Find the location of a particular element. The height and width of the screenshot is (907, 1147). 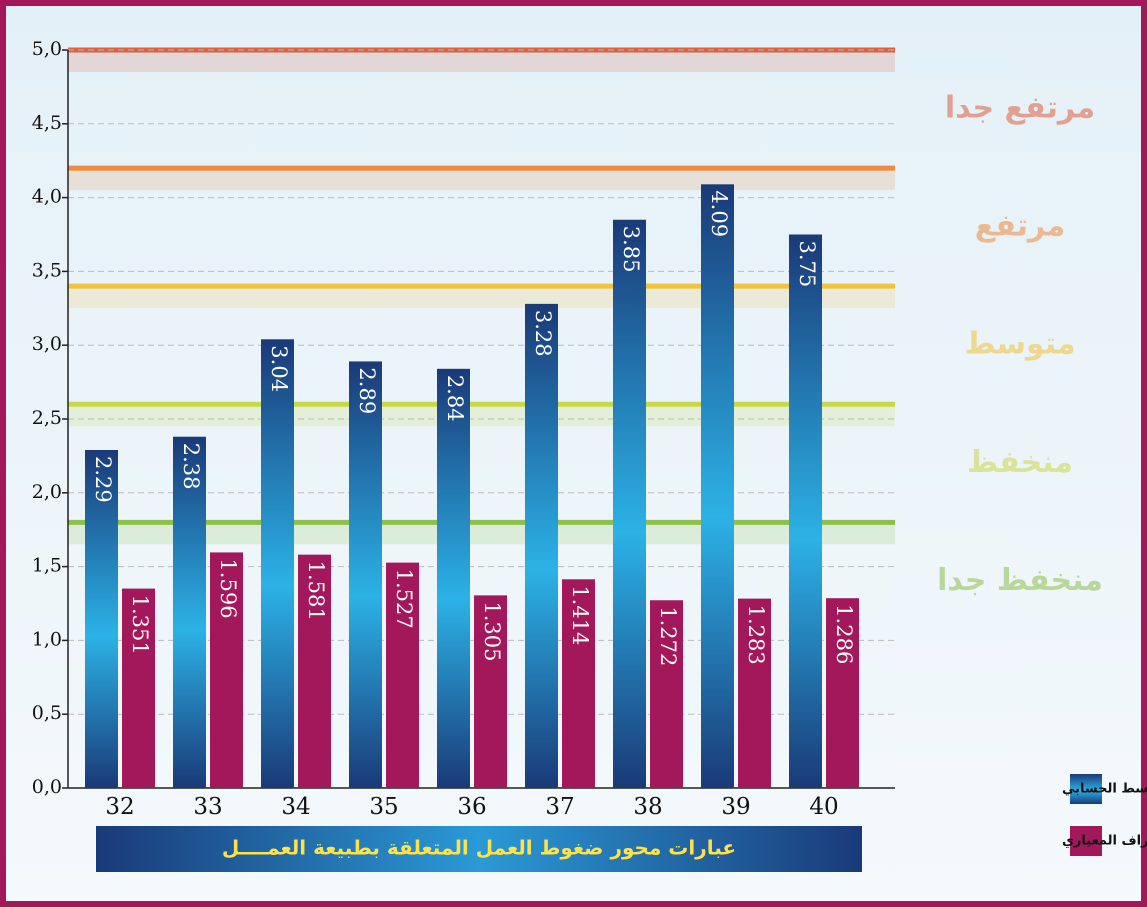

x-tick-label: 37 is located at coordinates (559, 807).